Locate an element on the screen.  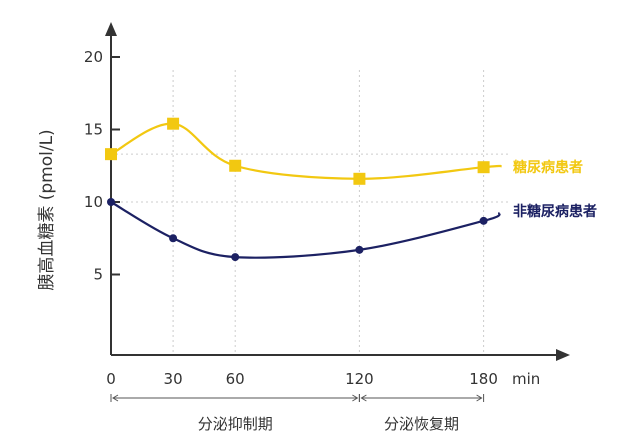
x-tick-label: 30 is located at coordinates (173, 379).